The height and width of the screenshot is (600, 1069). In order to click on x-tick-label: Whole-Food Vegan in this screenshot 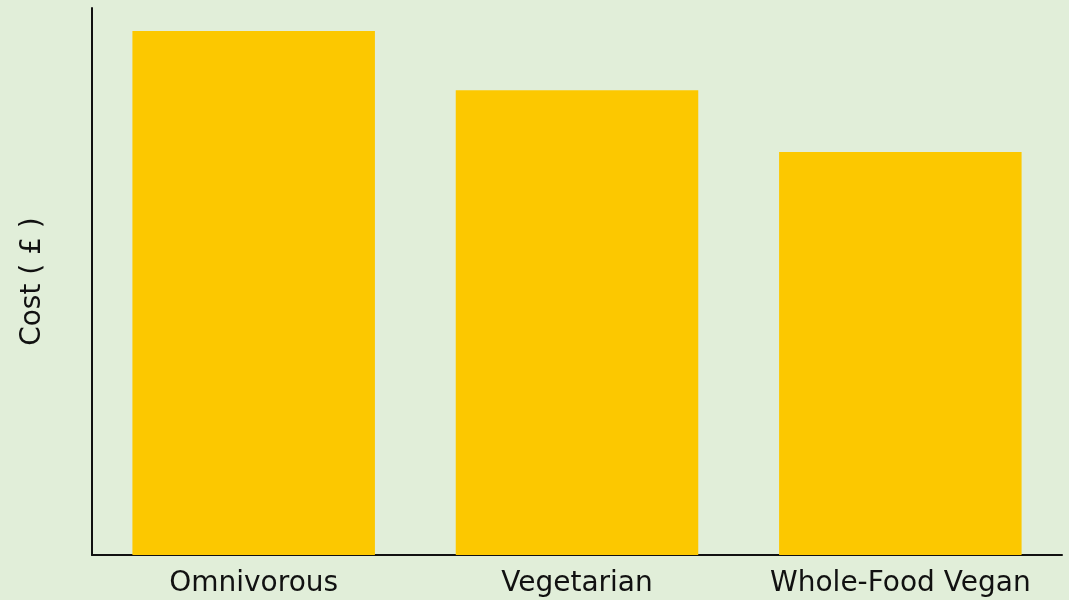, I will do `click(900, 581)`.